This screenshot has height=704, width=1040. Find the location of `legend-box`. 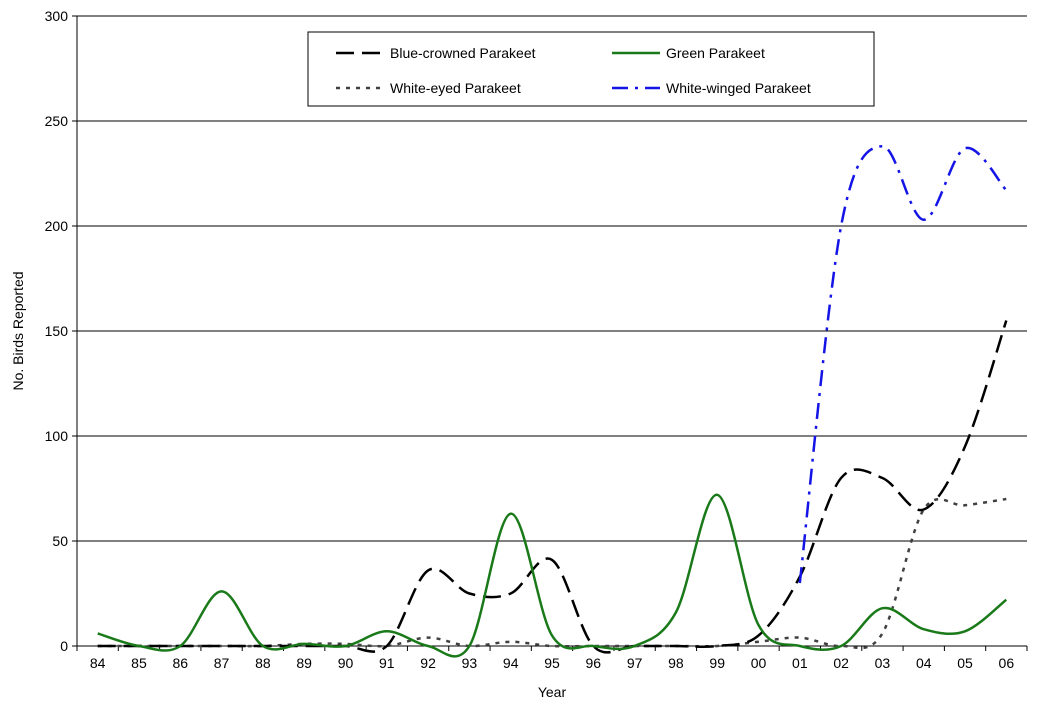

legend-box is located at coordinates (591, 69).